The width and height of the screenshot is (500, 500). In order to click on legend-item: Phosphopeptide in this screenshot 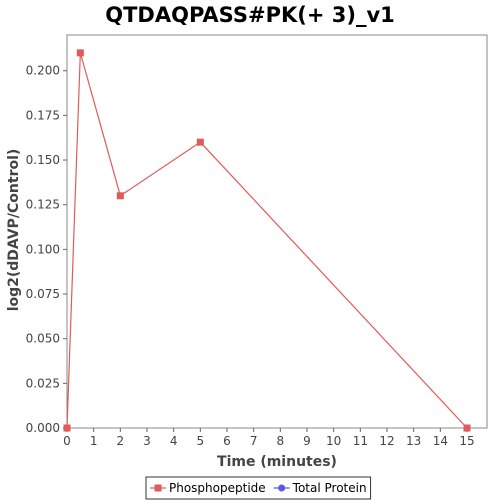, I will do `click(208, 488)`.